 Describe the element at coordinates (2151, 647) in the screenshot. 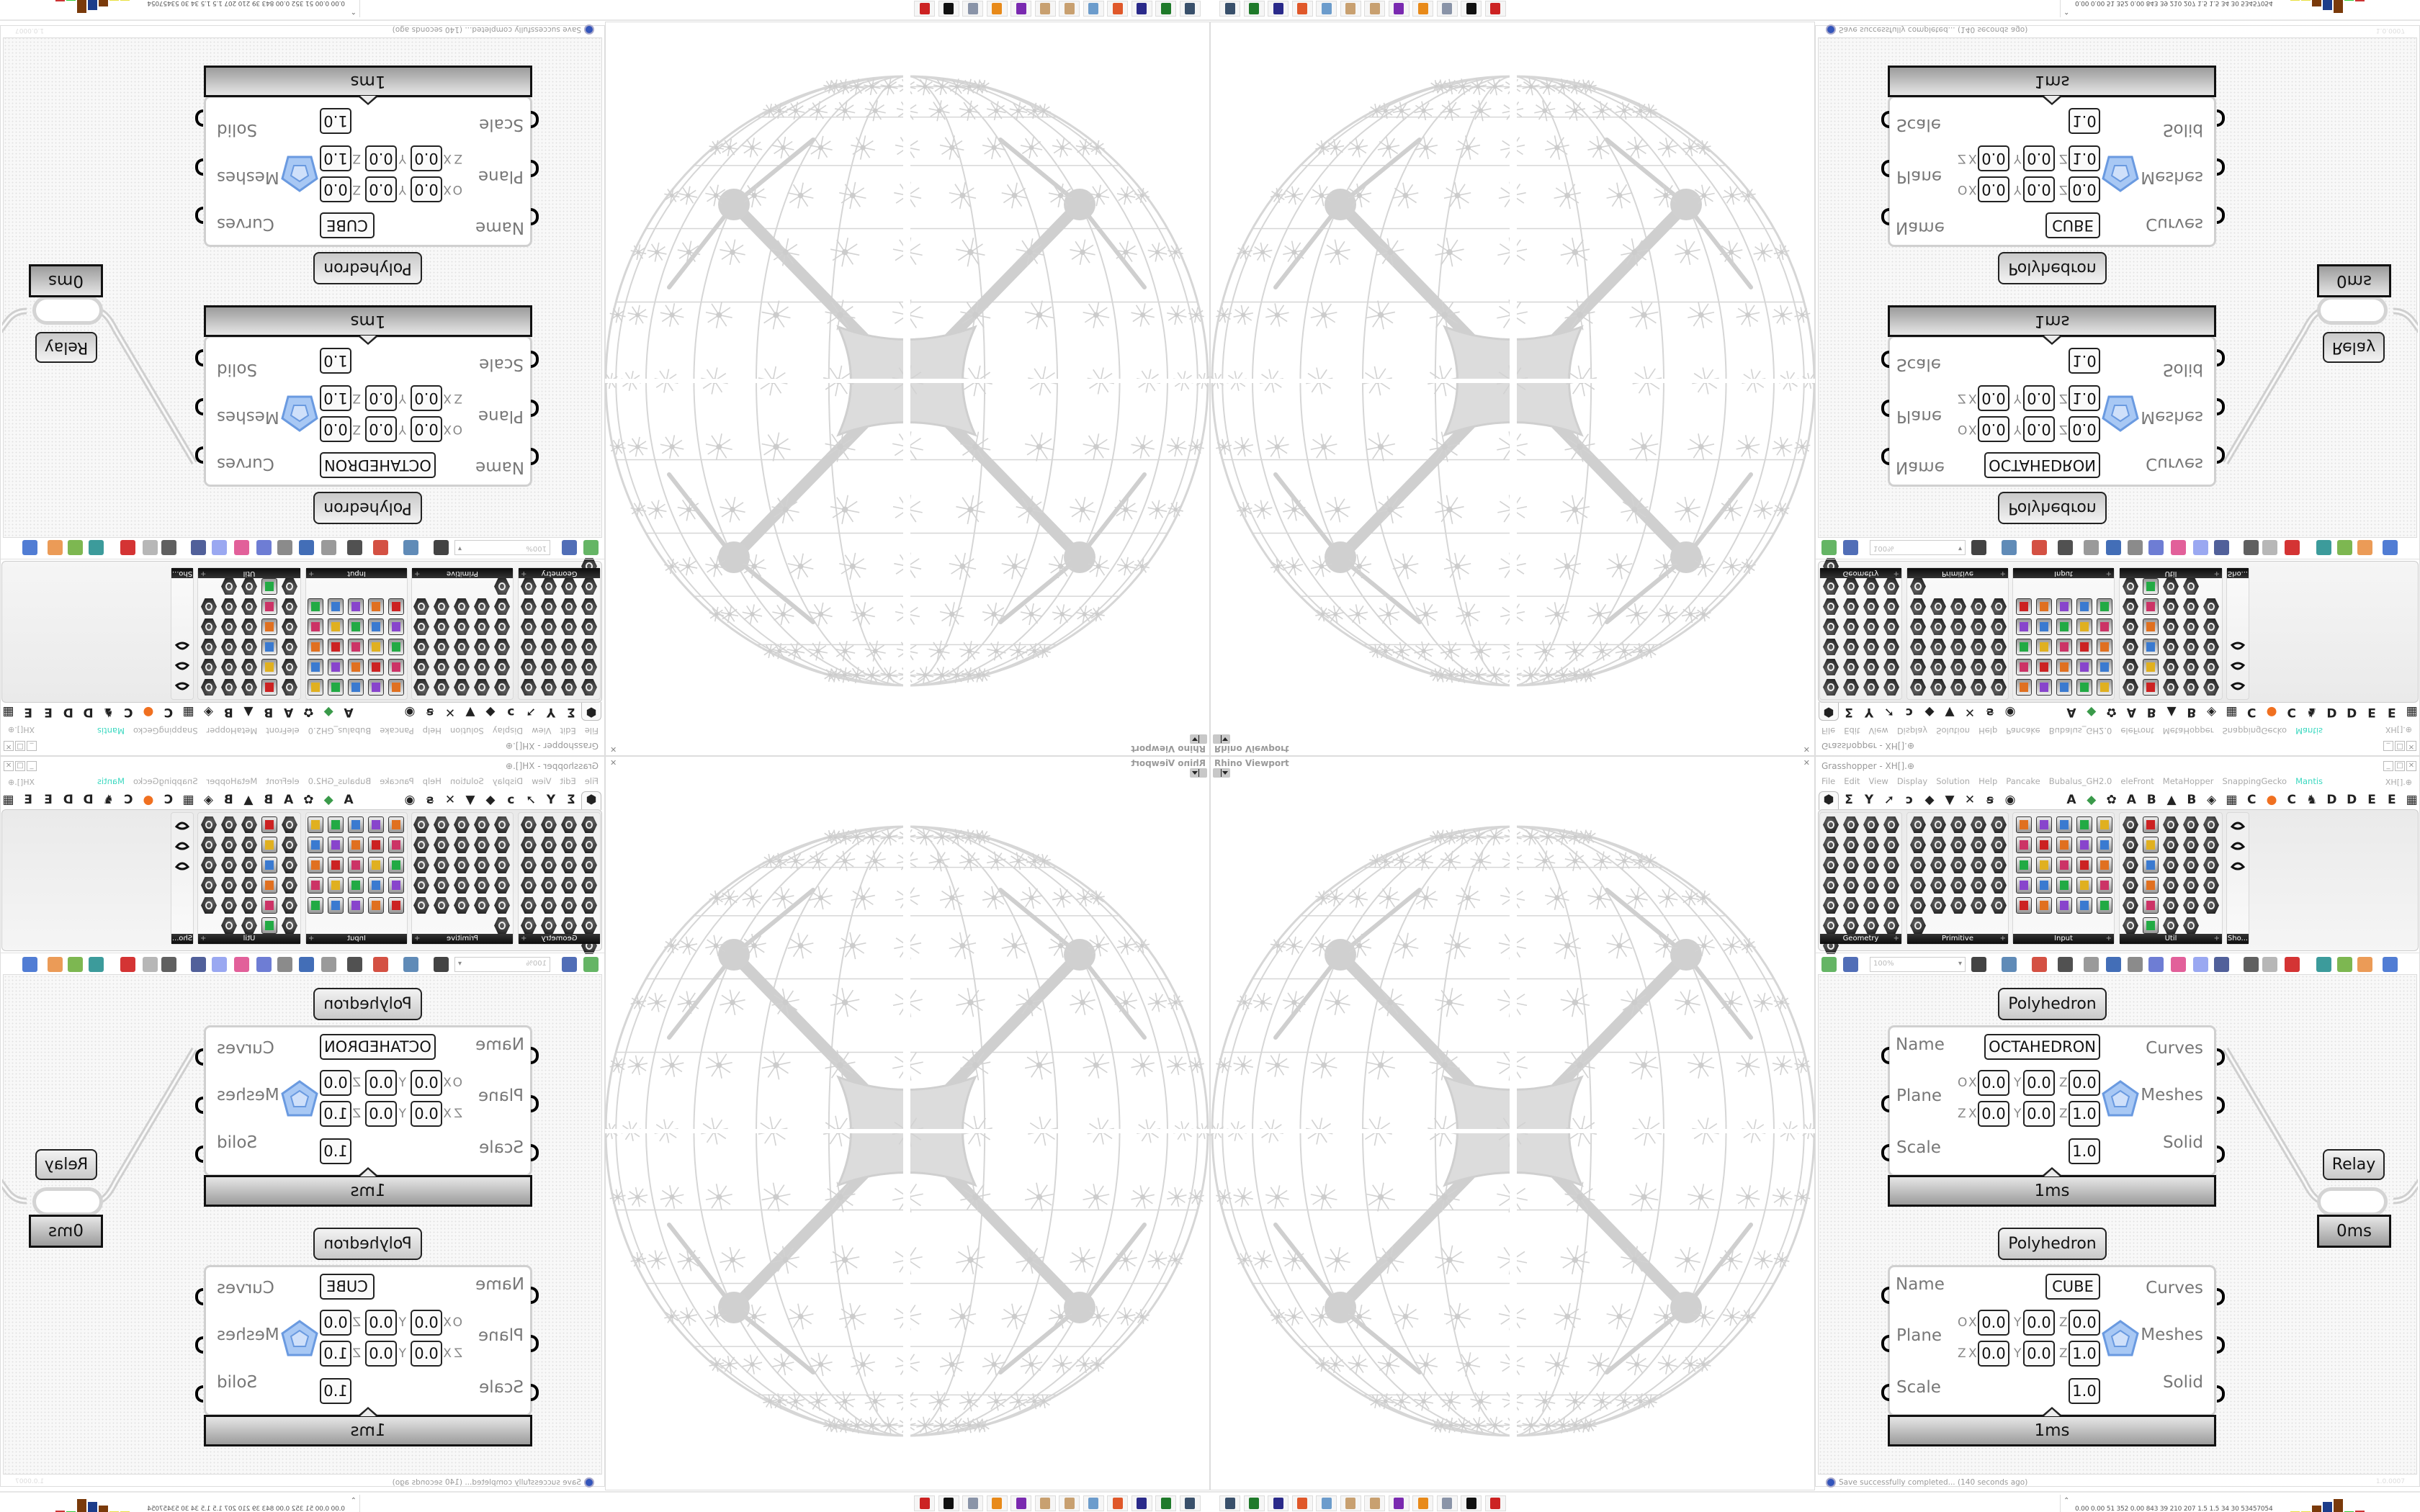

I see `pen-icon` at that location.